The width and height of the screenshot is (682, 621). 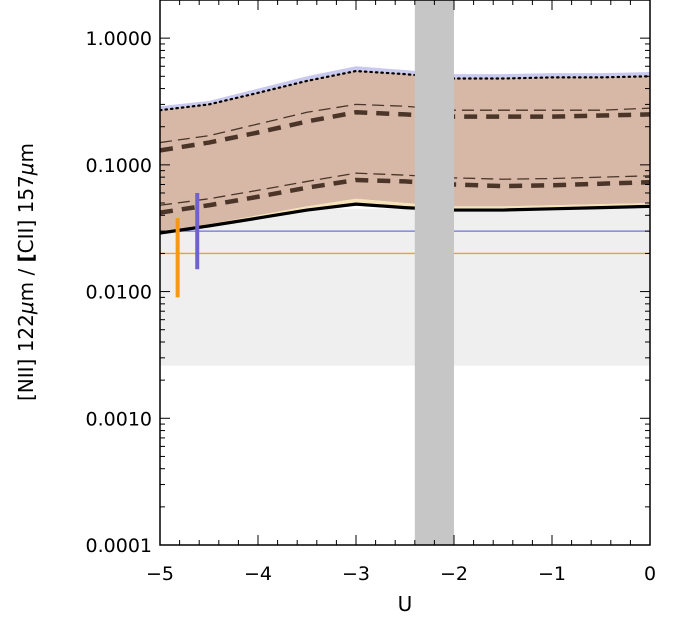 What do you see at coordinates (434, 272) in the screenshot?
I see `range-band-vertical` at bounding box center [434, 272].